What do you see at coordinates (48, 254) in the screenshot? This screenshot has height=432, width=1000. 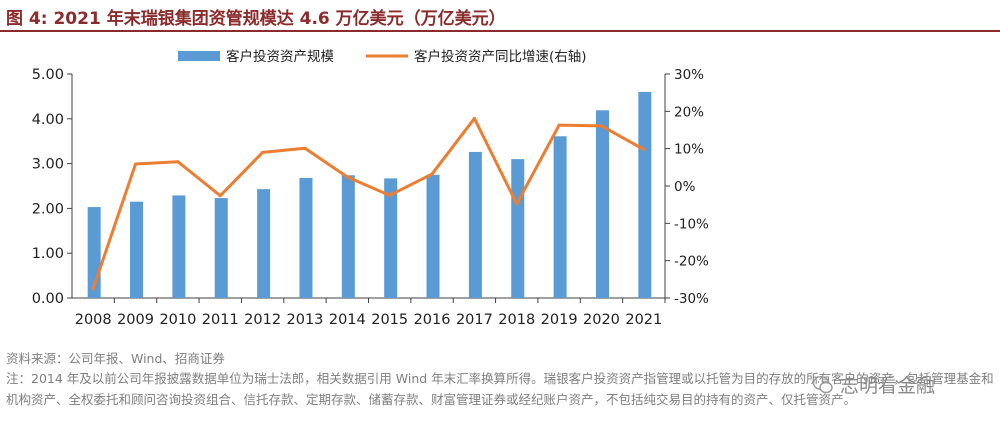 I see `left-tick-label: 1.00` at bounding box center [48, 254].